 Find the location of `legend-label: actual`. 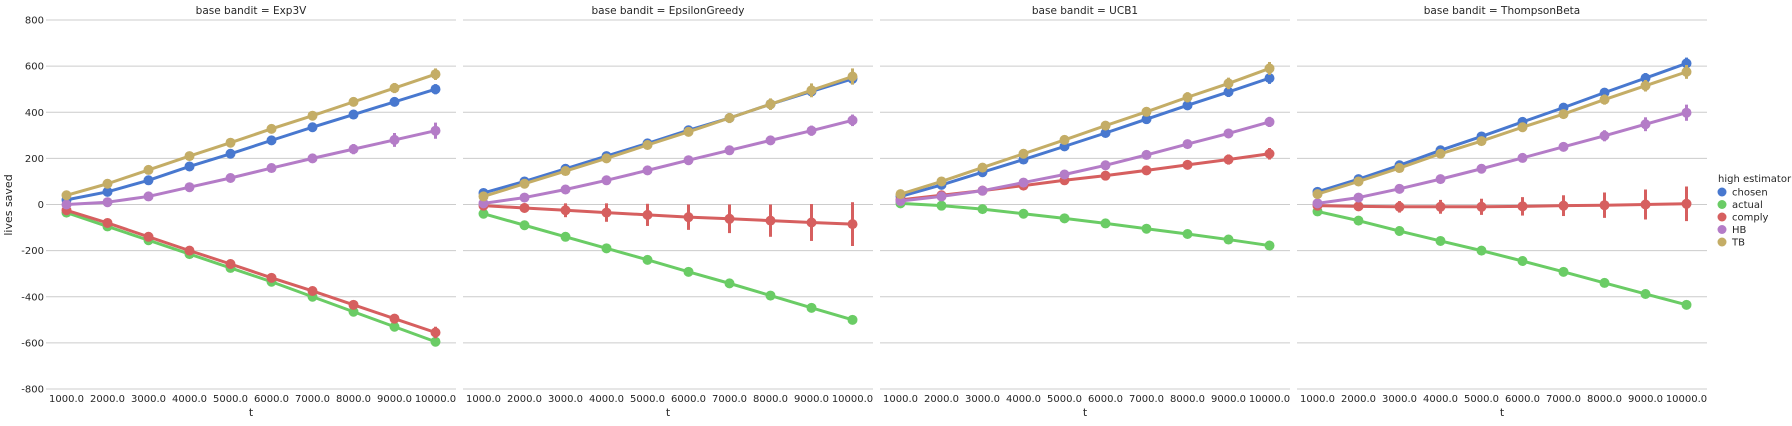

legend-label: actual is located at coordinates (1747, 205).